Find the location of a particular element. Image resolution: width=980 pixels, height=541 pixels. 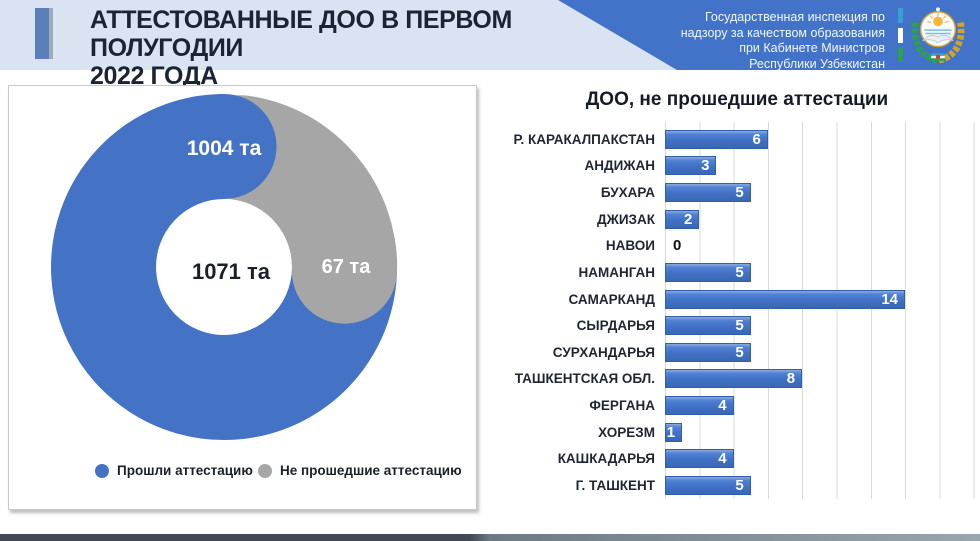

legend-swatch-failed is located at coordinates (265, 470).